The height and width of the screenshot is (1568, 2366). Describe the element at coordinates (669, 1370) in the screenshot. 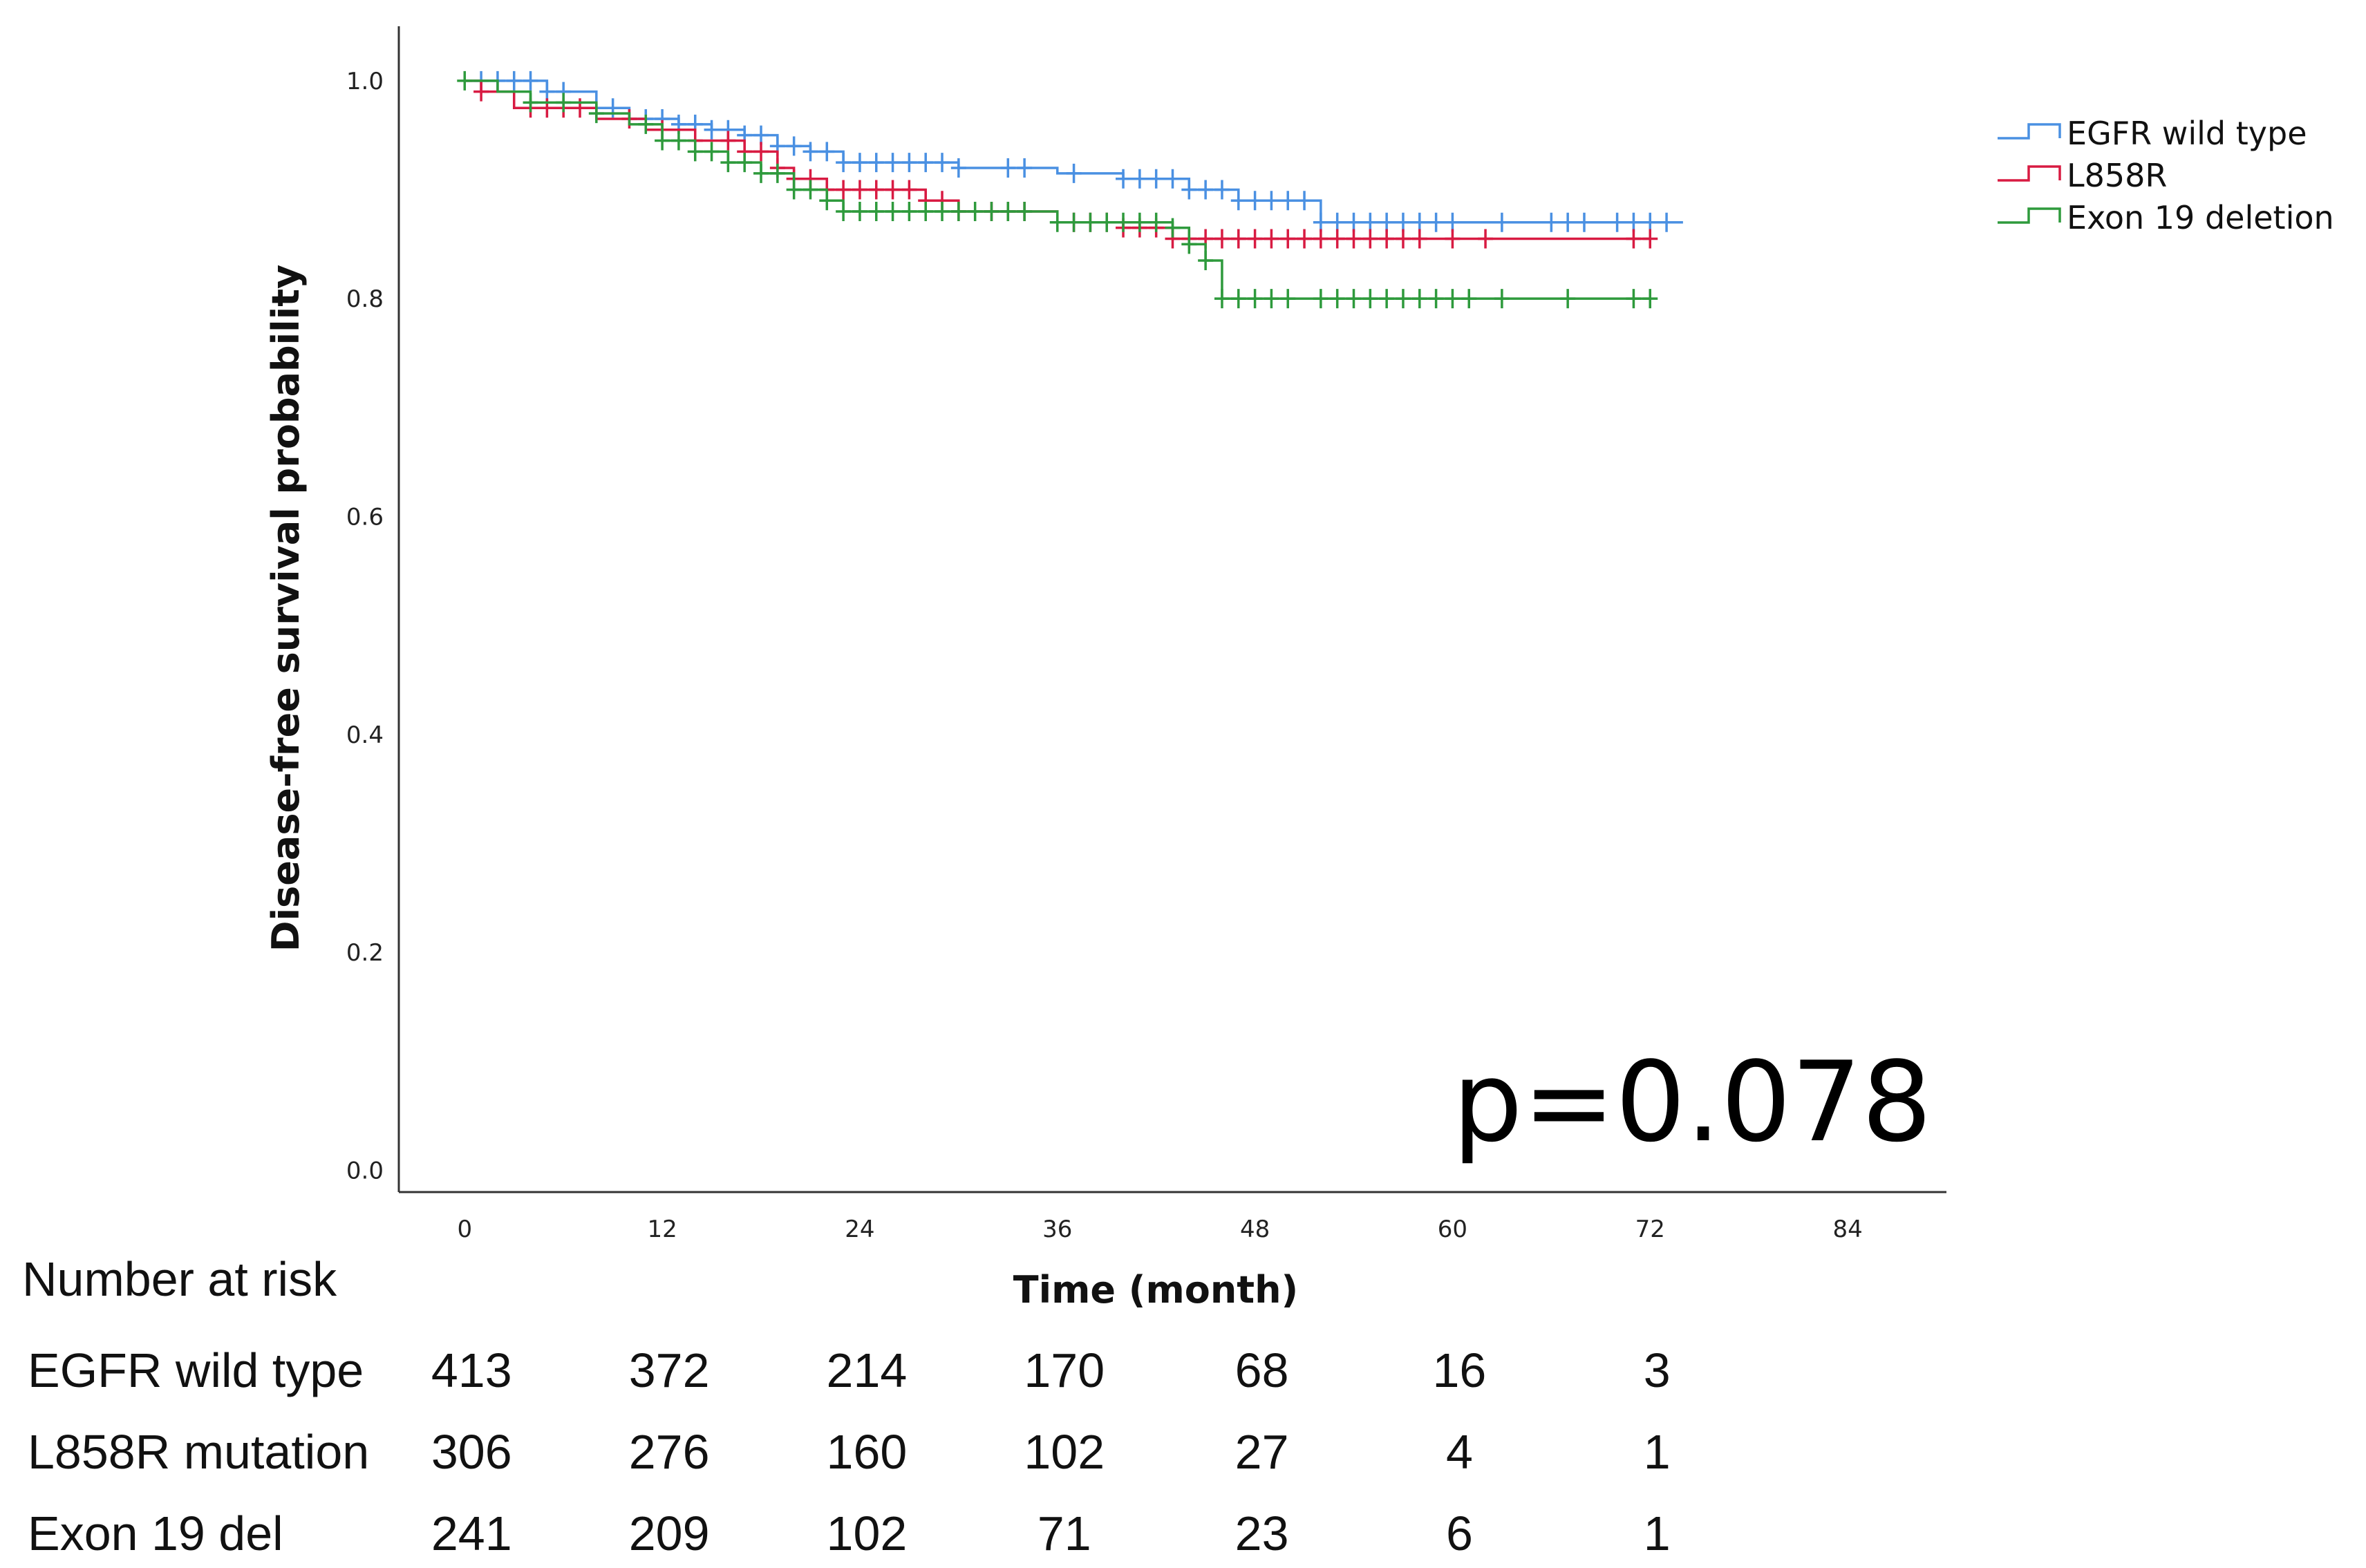

I see `risk-count: 372` at that location.